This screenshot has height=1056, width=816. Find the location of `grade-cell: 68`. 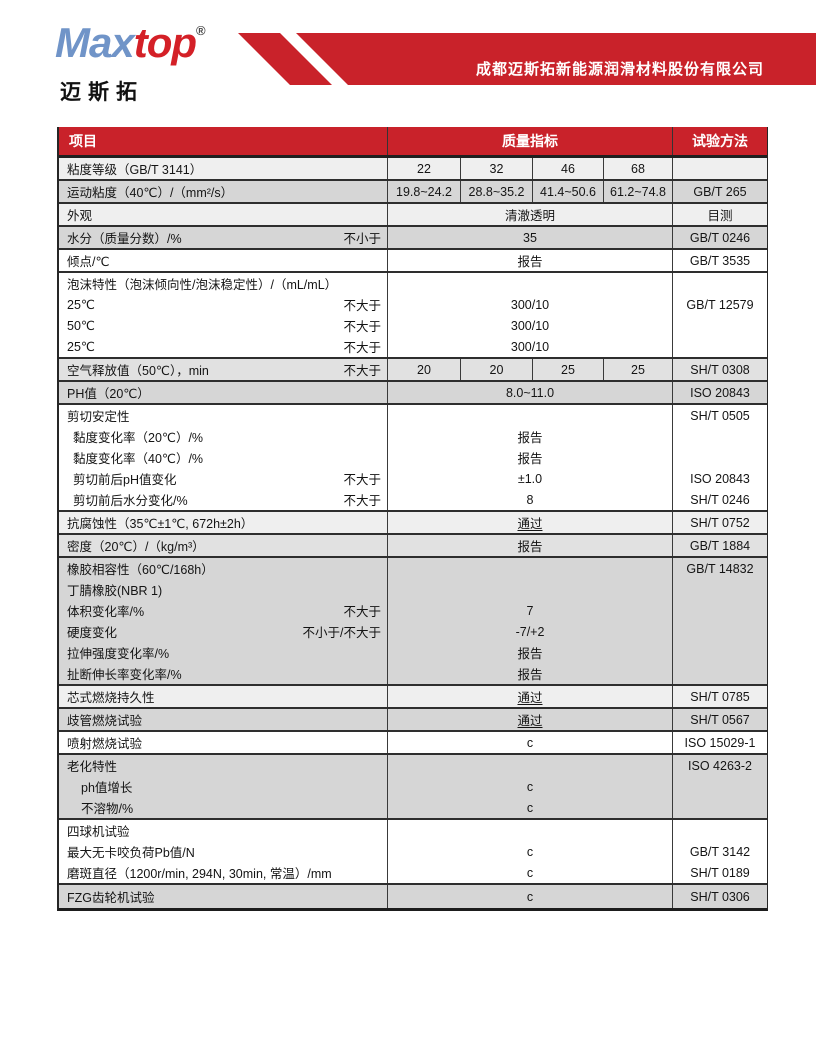

grade-cell: 68 is located at coordinates (637, 168).